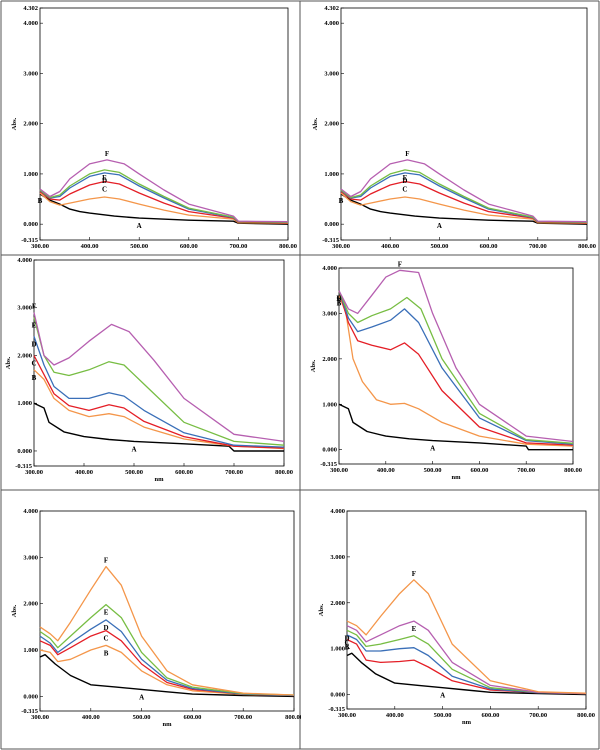 The width and height of the screenshot is (600, 750). I want to click on series-line-C, so click(466, 664).